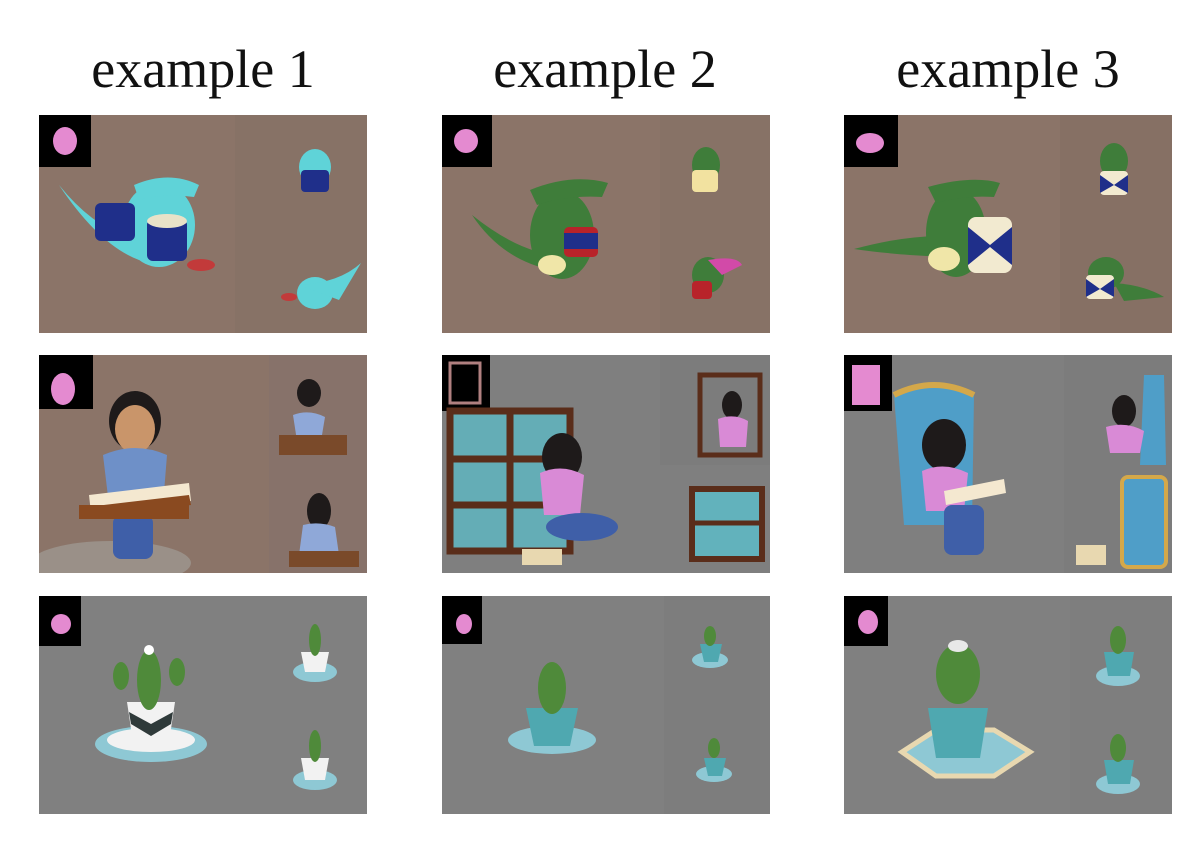 The width and height of the screenshot is (1204, 842). I want to click on column-title-2: example 2, so click(605, 69).